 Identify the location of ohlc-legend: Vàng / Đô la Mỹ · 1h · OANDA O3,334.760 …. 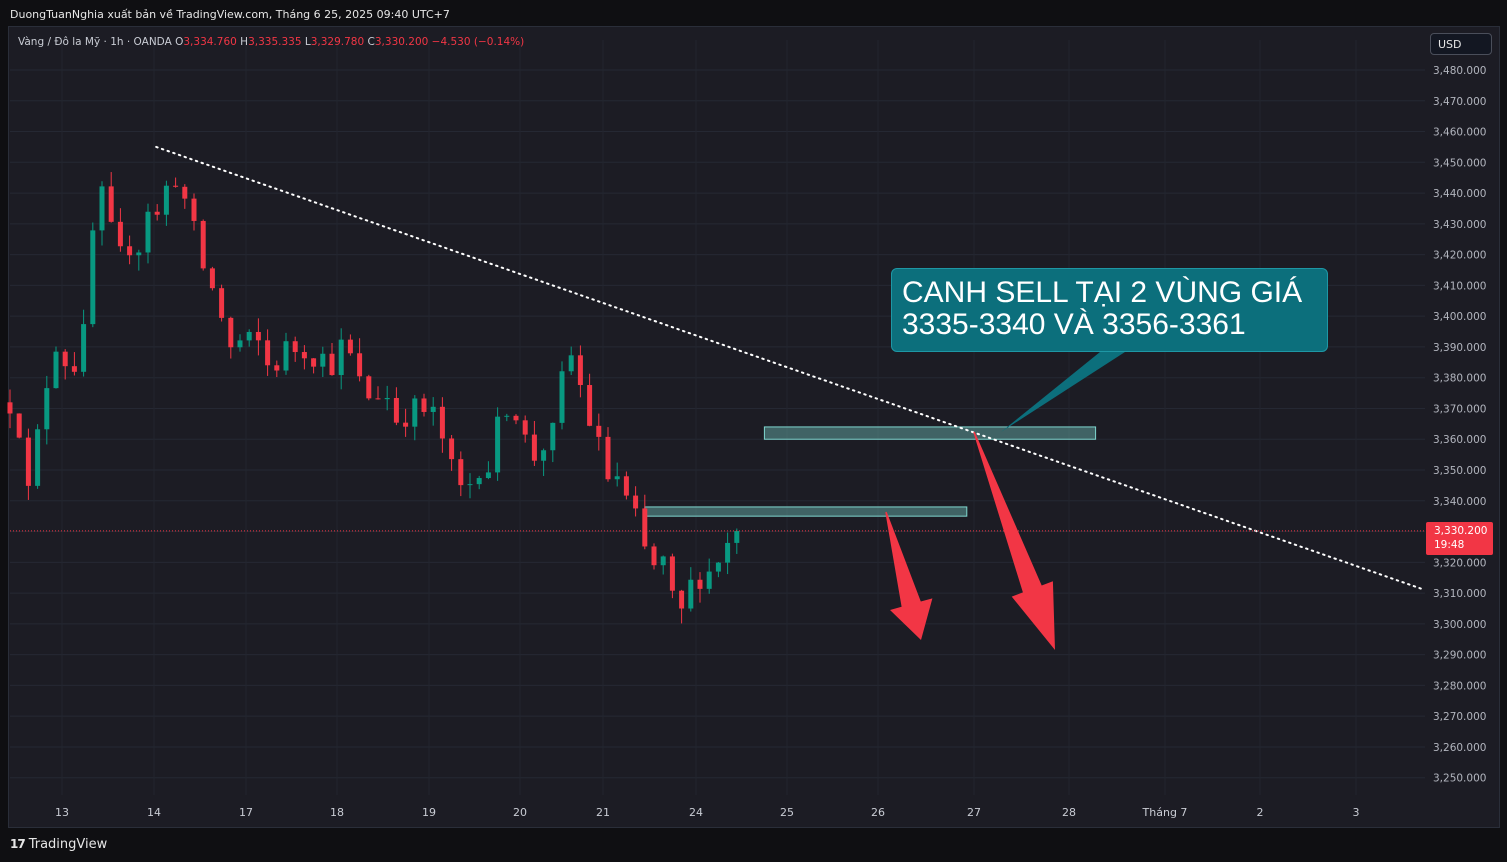
(271, 42).